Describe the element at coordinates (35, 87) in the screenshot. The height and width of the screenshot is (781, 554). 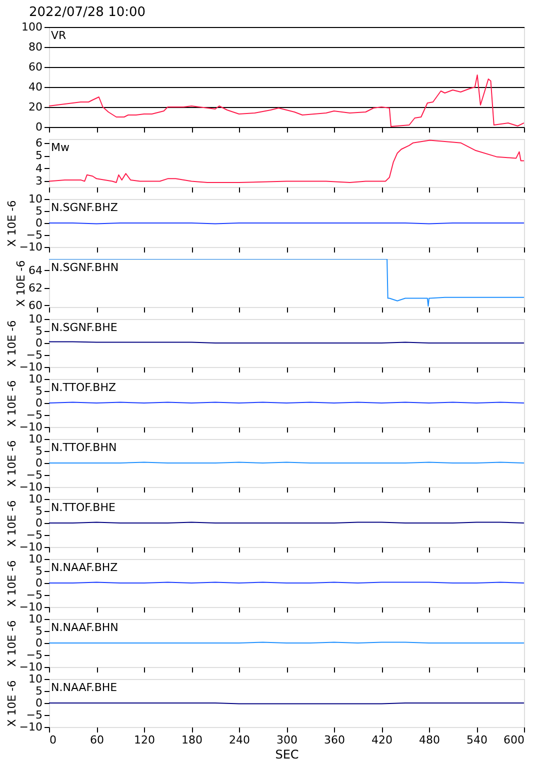
I see `y-tick-label: 40` at that location.